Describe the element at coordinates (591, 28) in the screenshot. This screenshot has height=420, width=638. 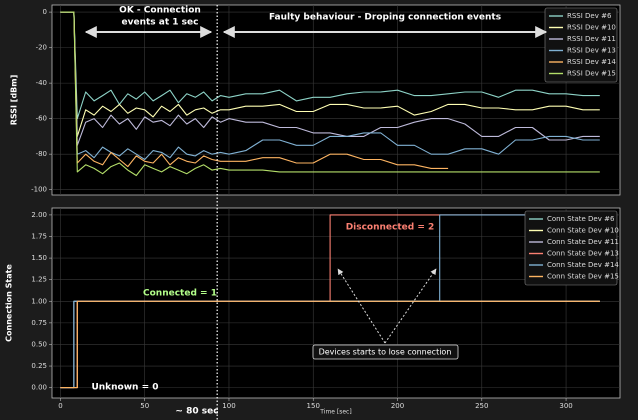
I see `legend-label: RSSI Dev #10` at that location.